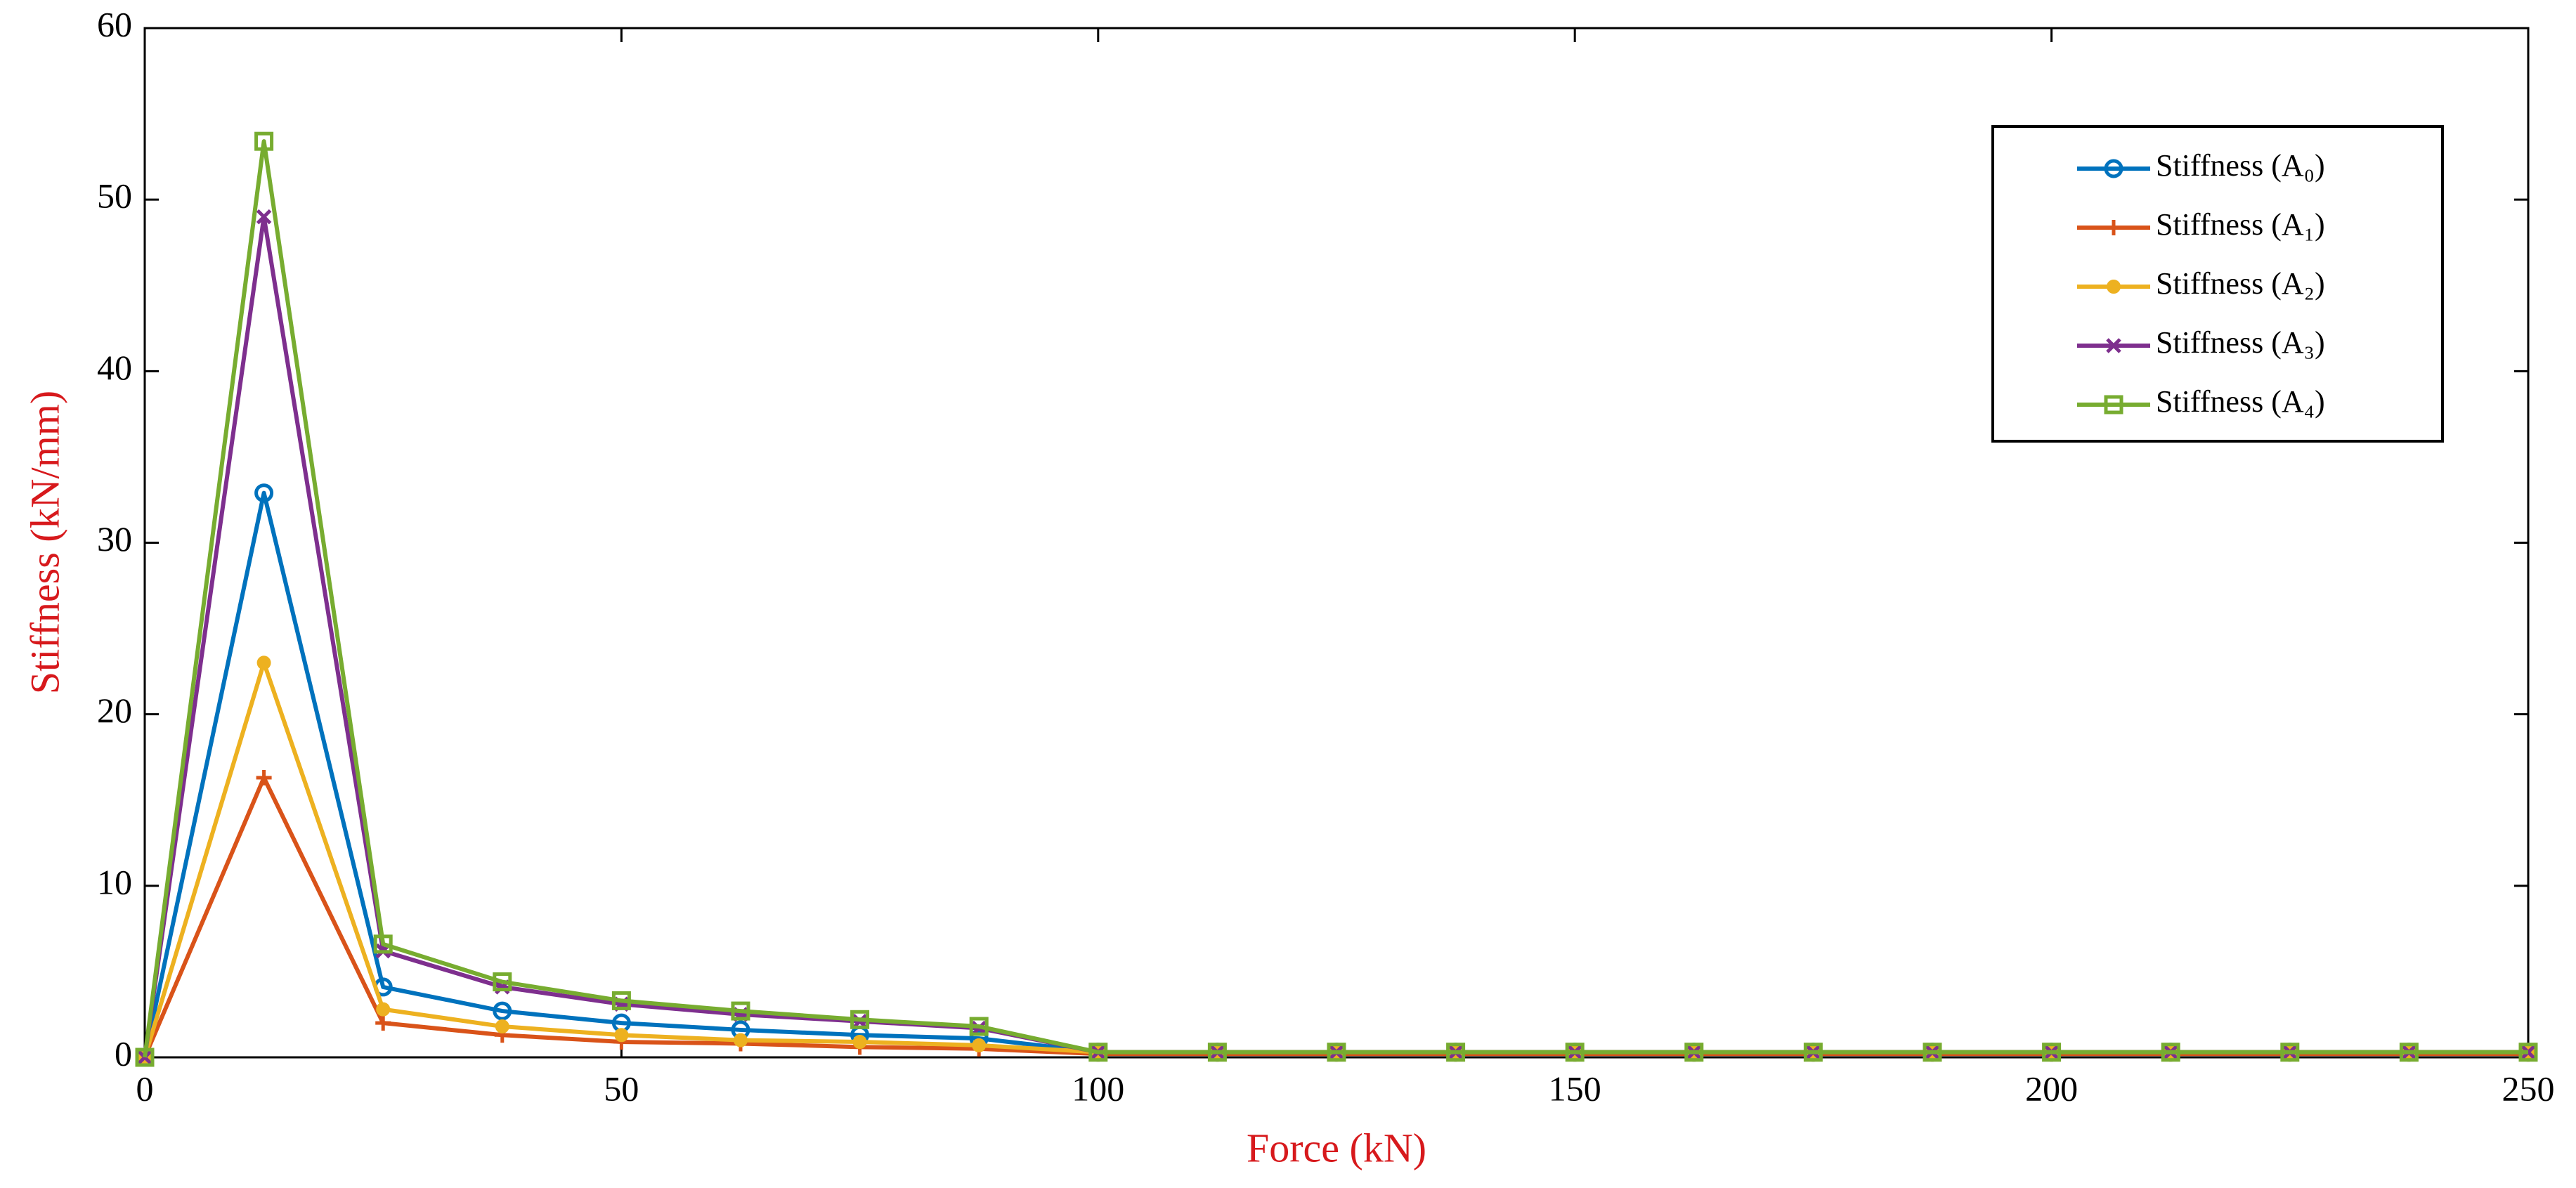  Describe the element at coordinates (123, 1053) in the screenshot. I see `y-tick-label: 0` at that location.